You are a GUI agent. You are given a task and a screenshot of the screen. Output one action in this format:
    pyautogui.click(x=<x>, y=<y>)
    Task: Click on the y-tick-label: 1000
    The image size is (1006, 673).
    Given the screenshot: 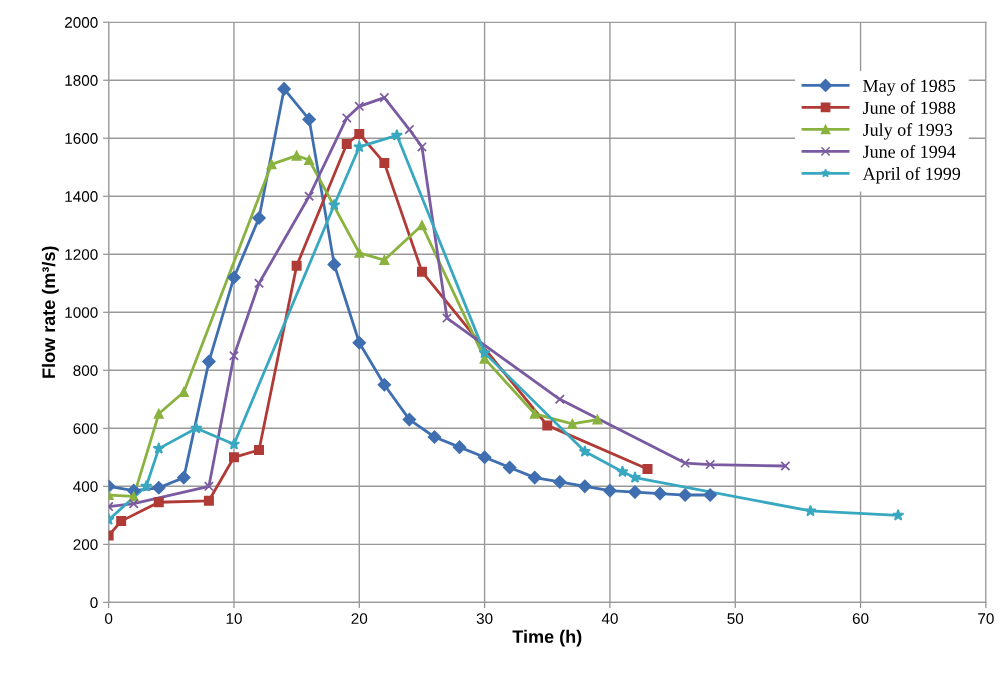 What is the action you would take?
    pyautogui.click(x=81, y=312)
    